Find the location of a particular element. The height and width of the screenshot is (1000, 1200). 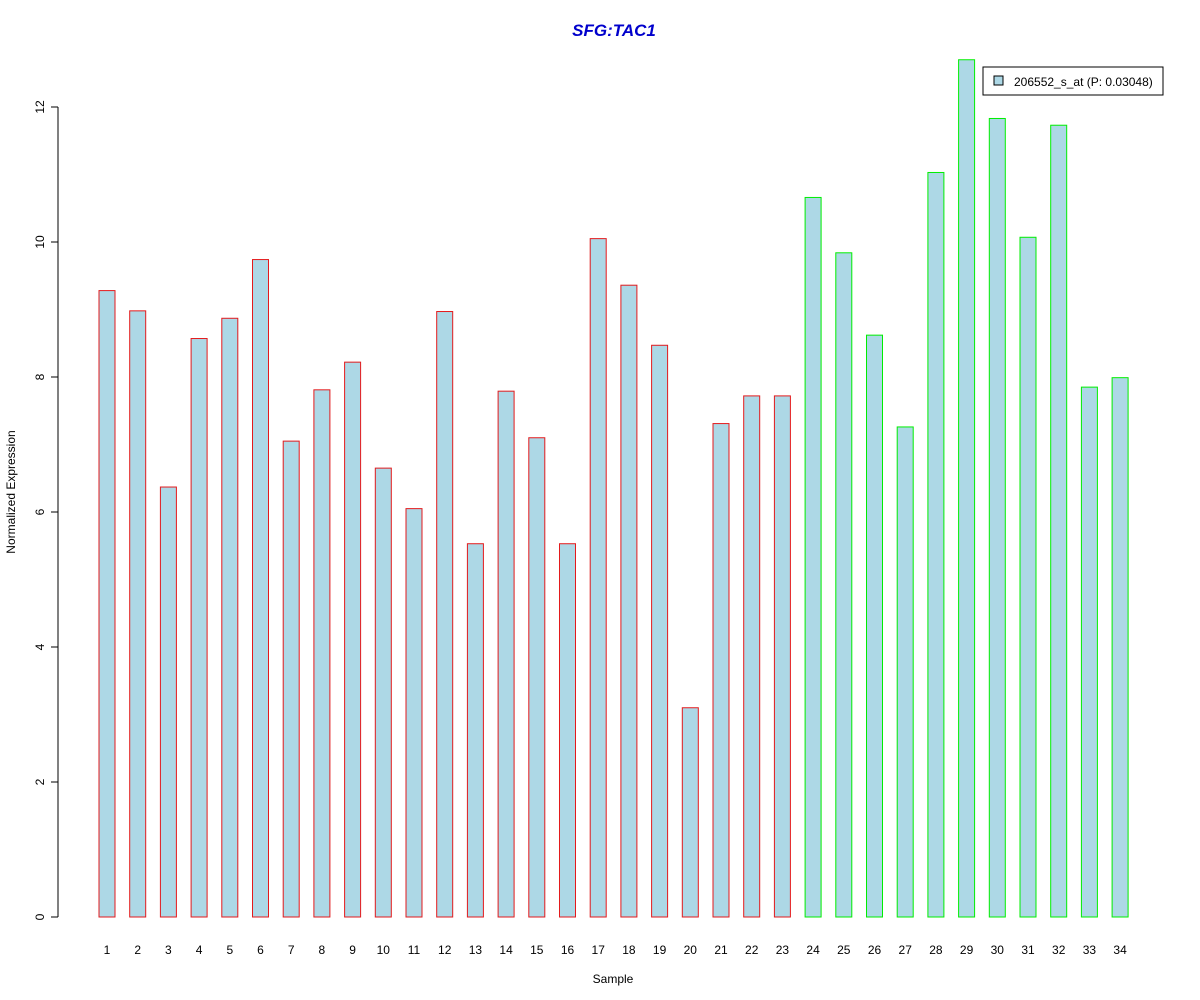

x-tick-label: 9 is located at coordinates (352, 950).